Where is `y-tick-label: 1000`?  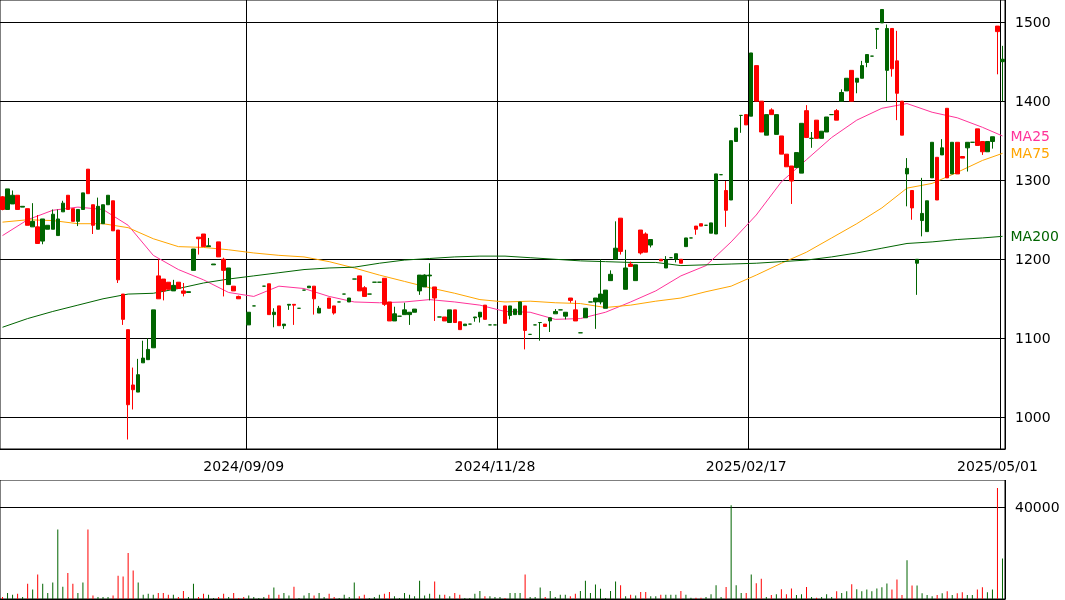
y-tick-label: 1000 is located at coordinates (1033, 417).